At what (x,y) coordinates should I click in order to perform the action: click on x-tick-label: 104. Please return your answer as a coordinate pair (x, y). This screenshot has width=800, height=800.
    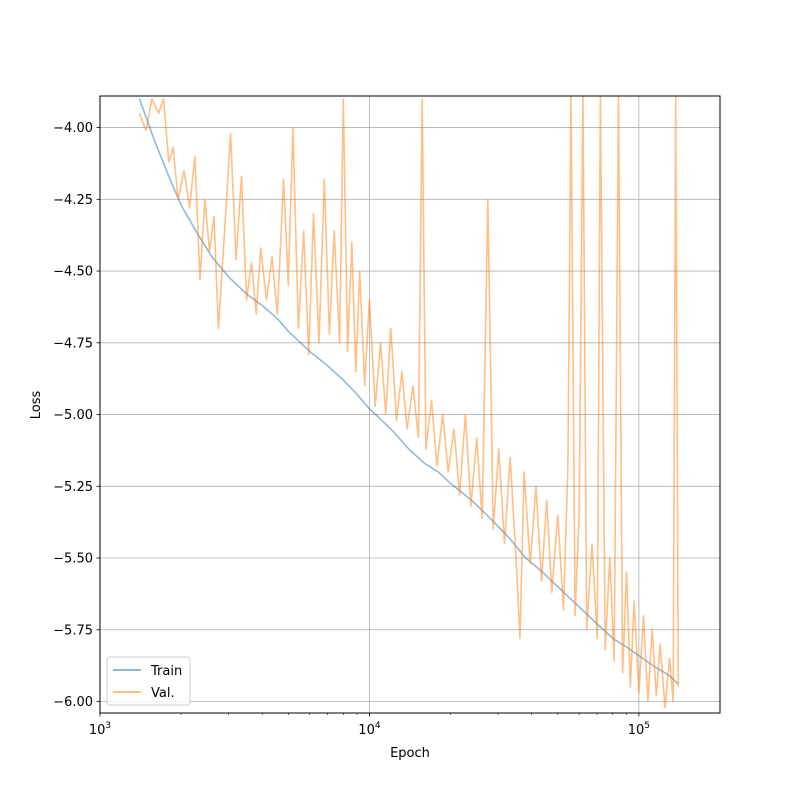
    Looking at the image, I should click on (369, 729).